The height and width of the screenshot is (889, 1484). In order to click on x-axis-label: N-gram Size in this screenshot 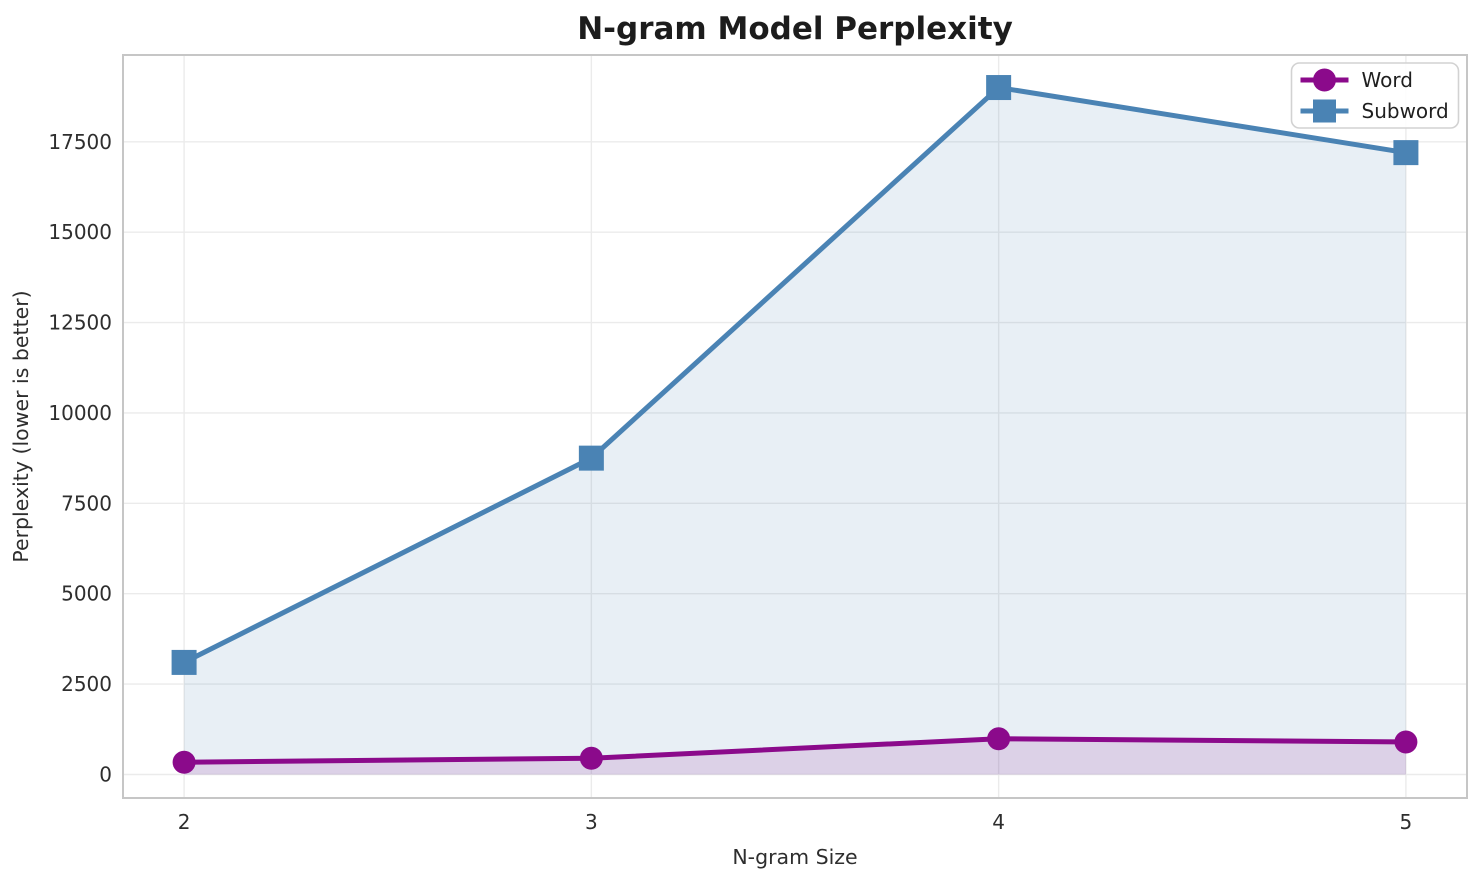, I will do `click(794, 857)`.